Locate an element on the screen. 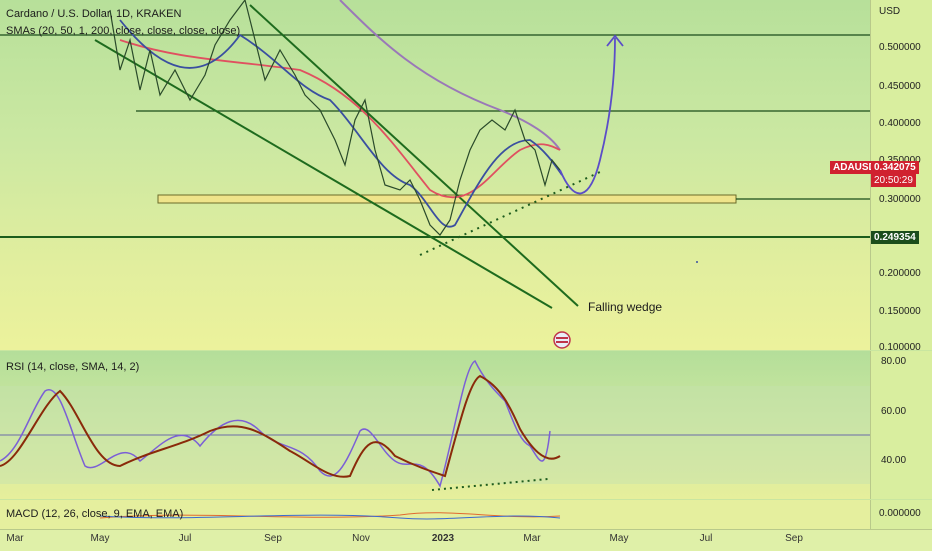 This screenshot has height=551, width=932. macd-scale: 0.000000 is located at coordinates (901, 514).